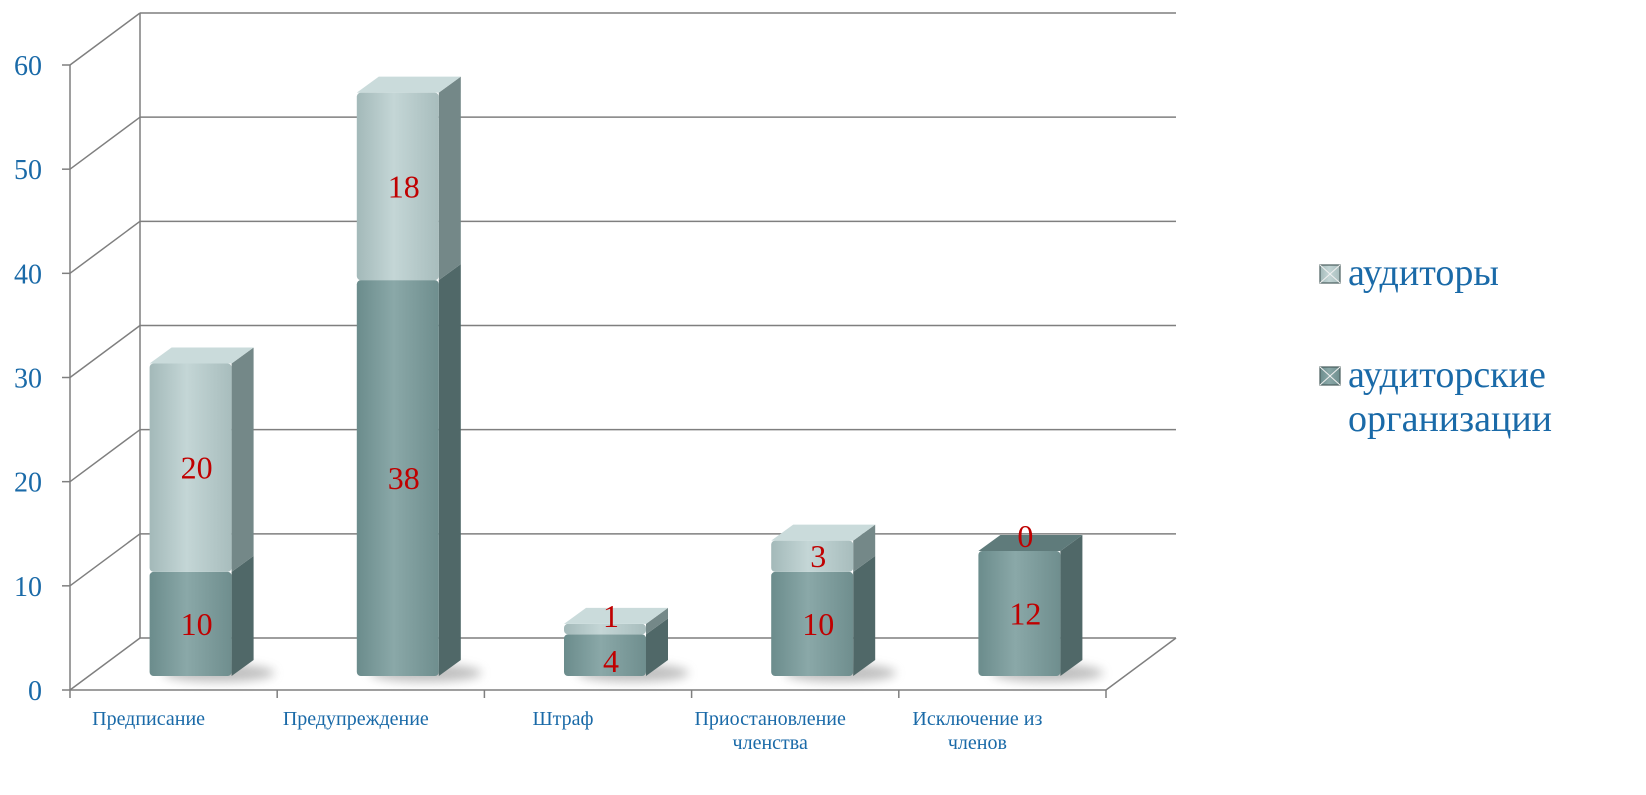 Image resolution: width=1646 pixels, height=795 pixels. I want to click on y-tick-label: 50, so click(28, 170).